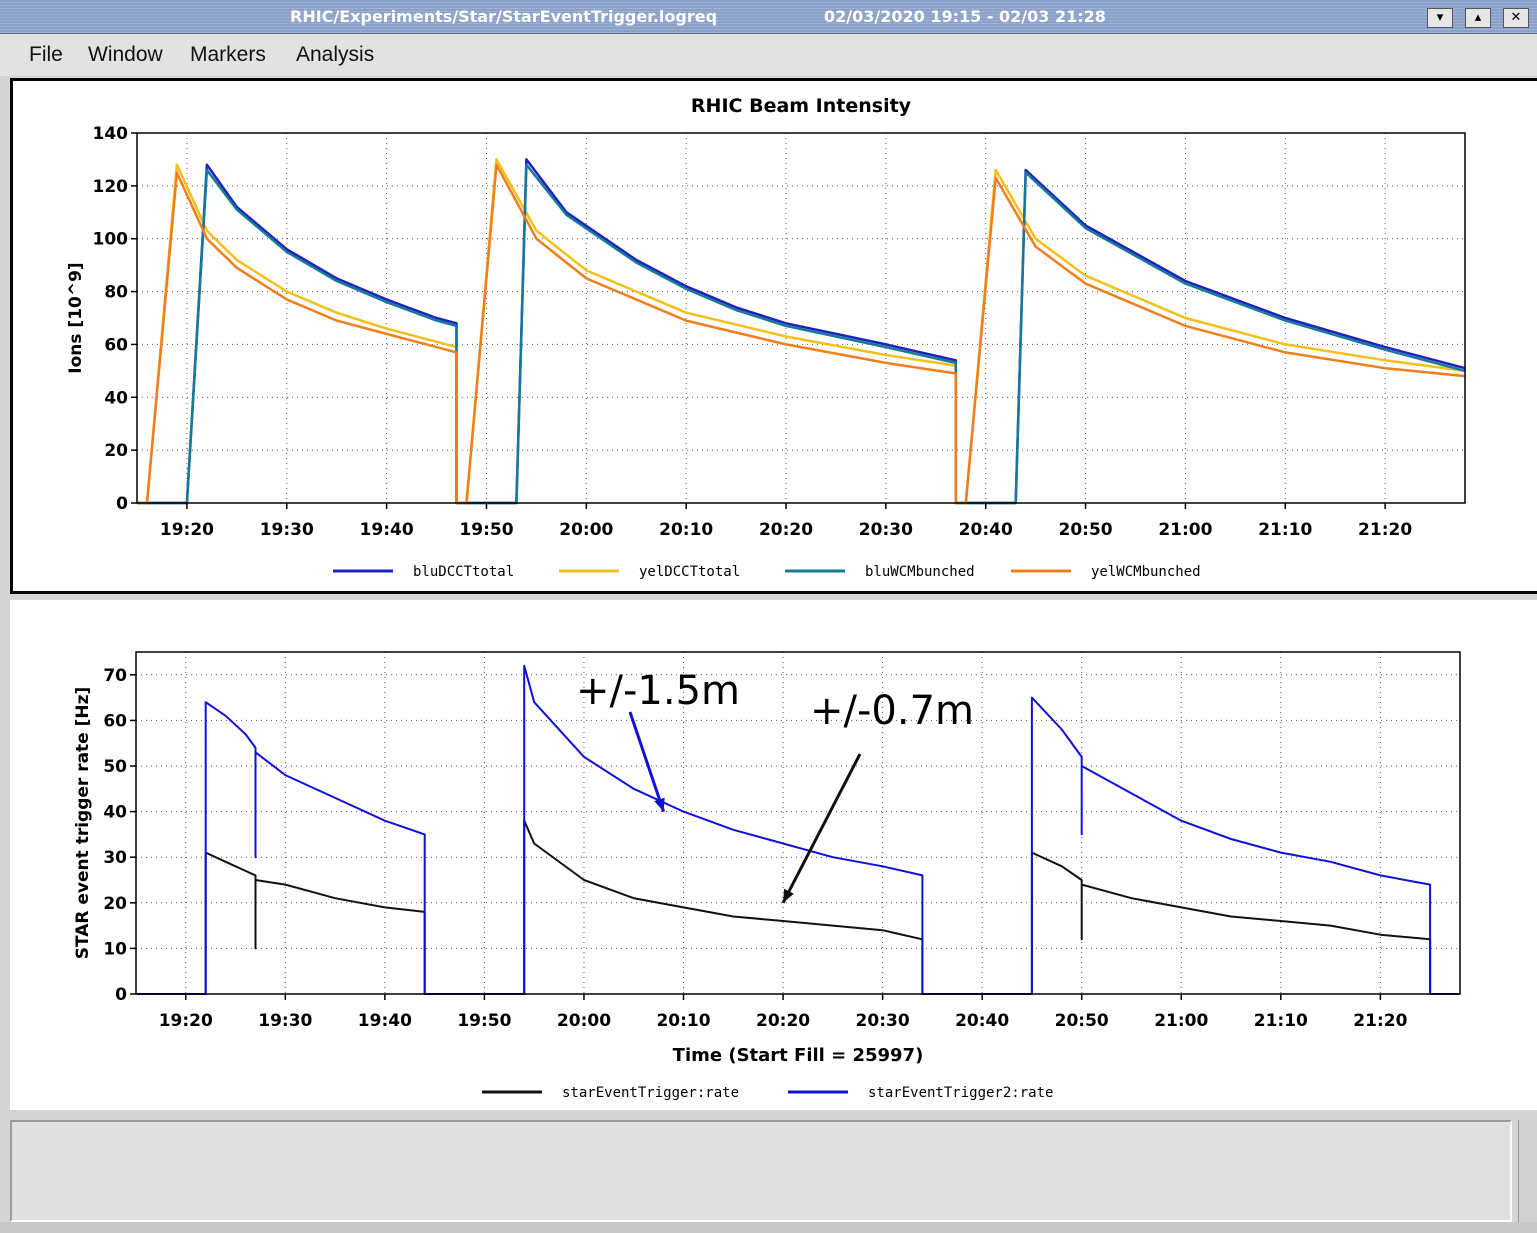 This screenshot has height=1233, width=1537. I want to click on y-axis-label: STAR event trigger rate [Hz], so click(83, 823).